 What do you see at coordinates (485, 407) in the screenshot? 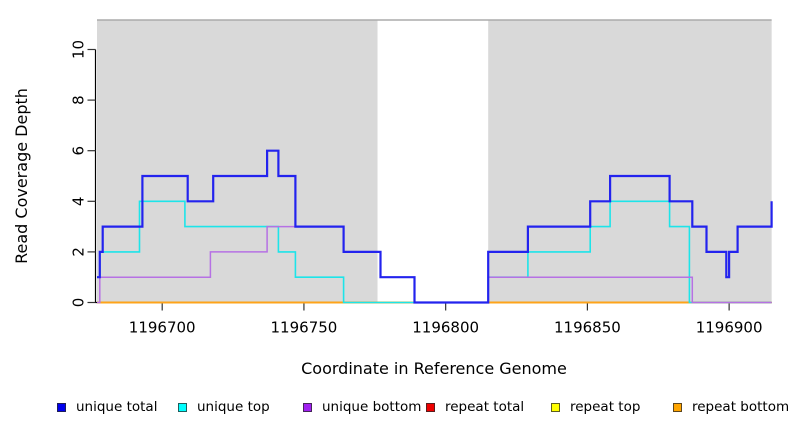
I see `legend-label: repeat total` at bounding box center [485, 407].